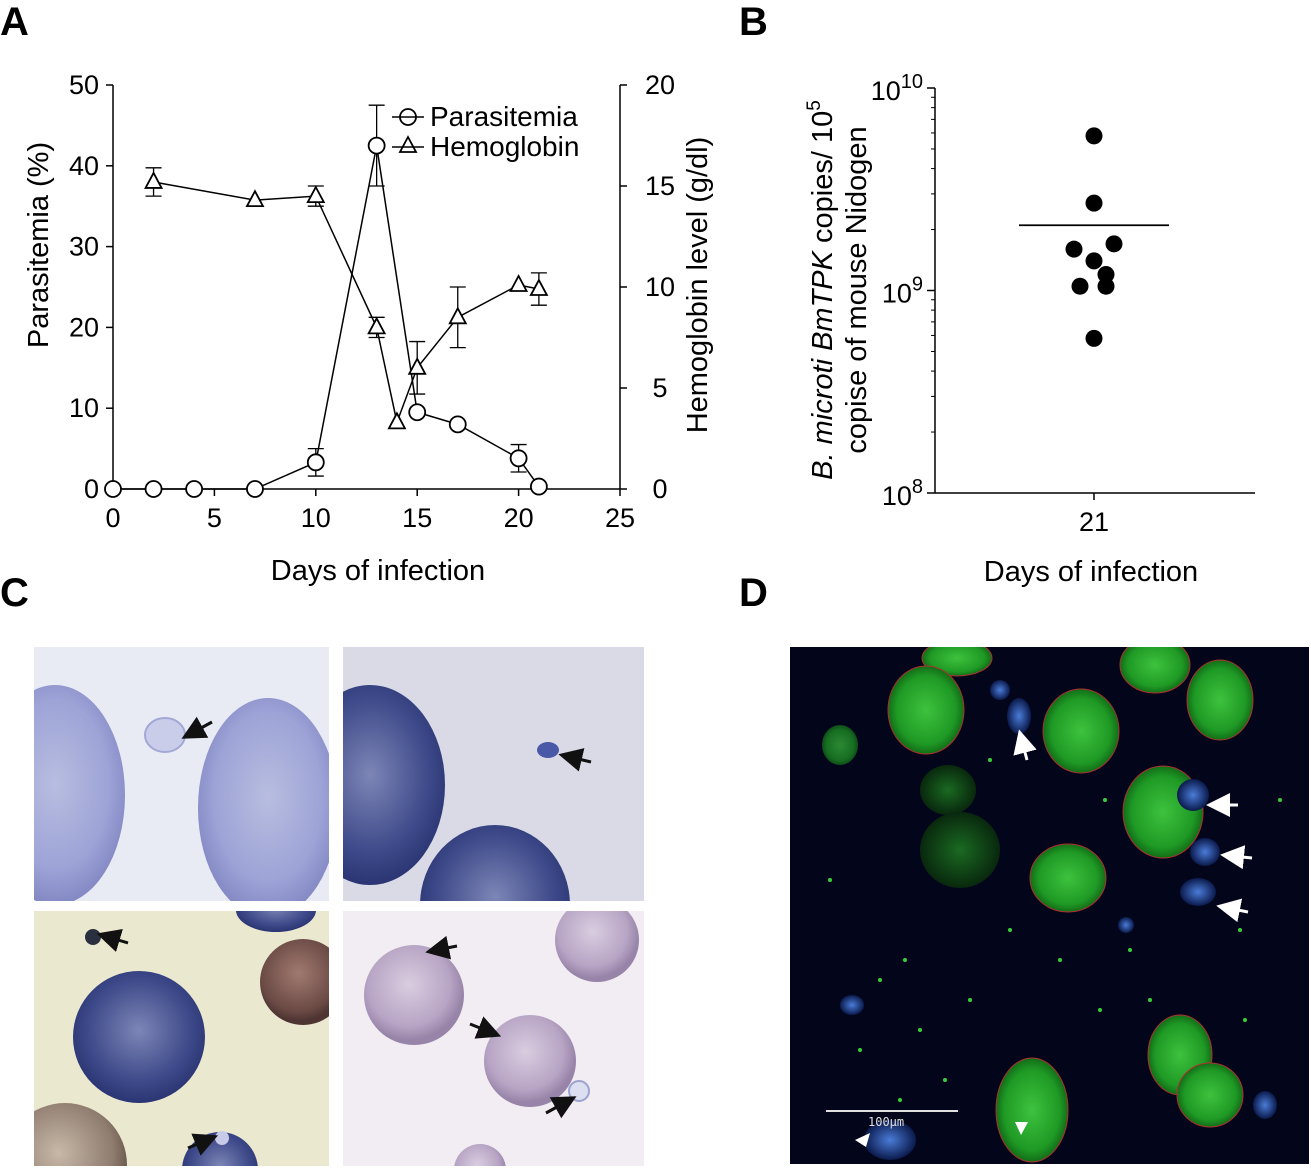 Image resolution: width=1311 pixels, height=1176 pixels. I want to click on series-line-parasitemia, so click(326, 317).